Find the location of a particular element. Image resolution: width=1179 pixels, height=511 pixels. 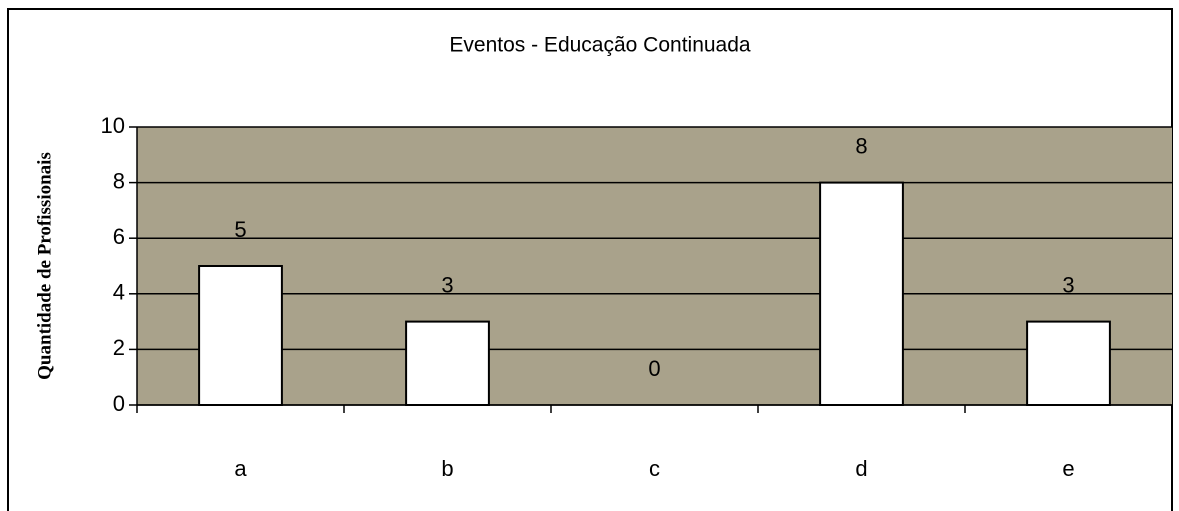

data-label: 0 is located at coordinates (654, 368).